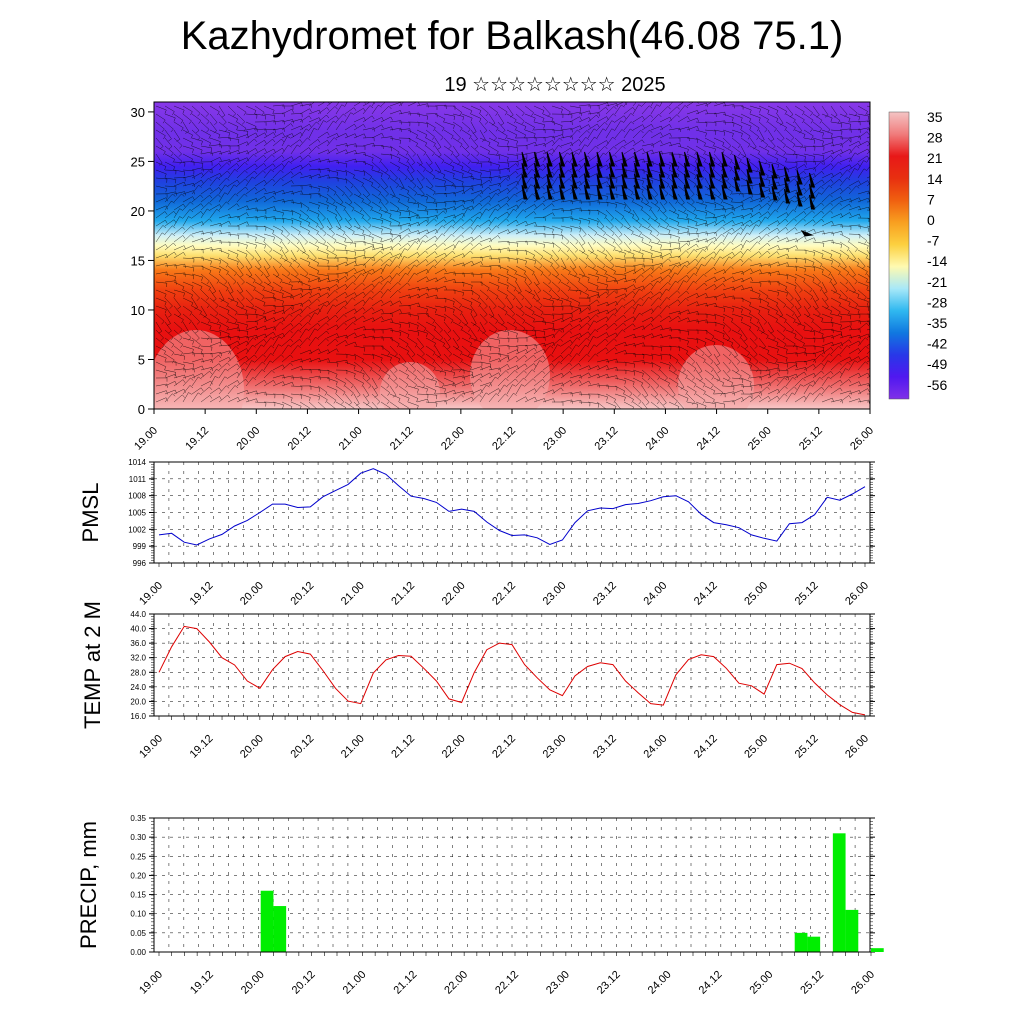 Image resolution: width=1024 pixels, height=1024 pixels. What do you see at coordinates (931, 199) in the screenshot?
I see `colorbar-label: 7` at bounding box center [931, 199].